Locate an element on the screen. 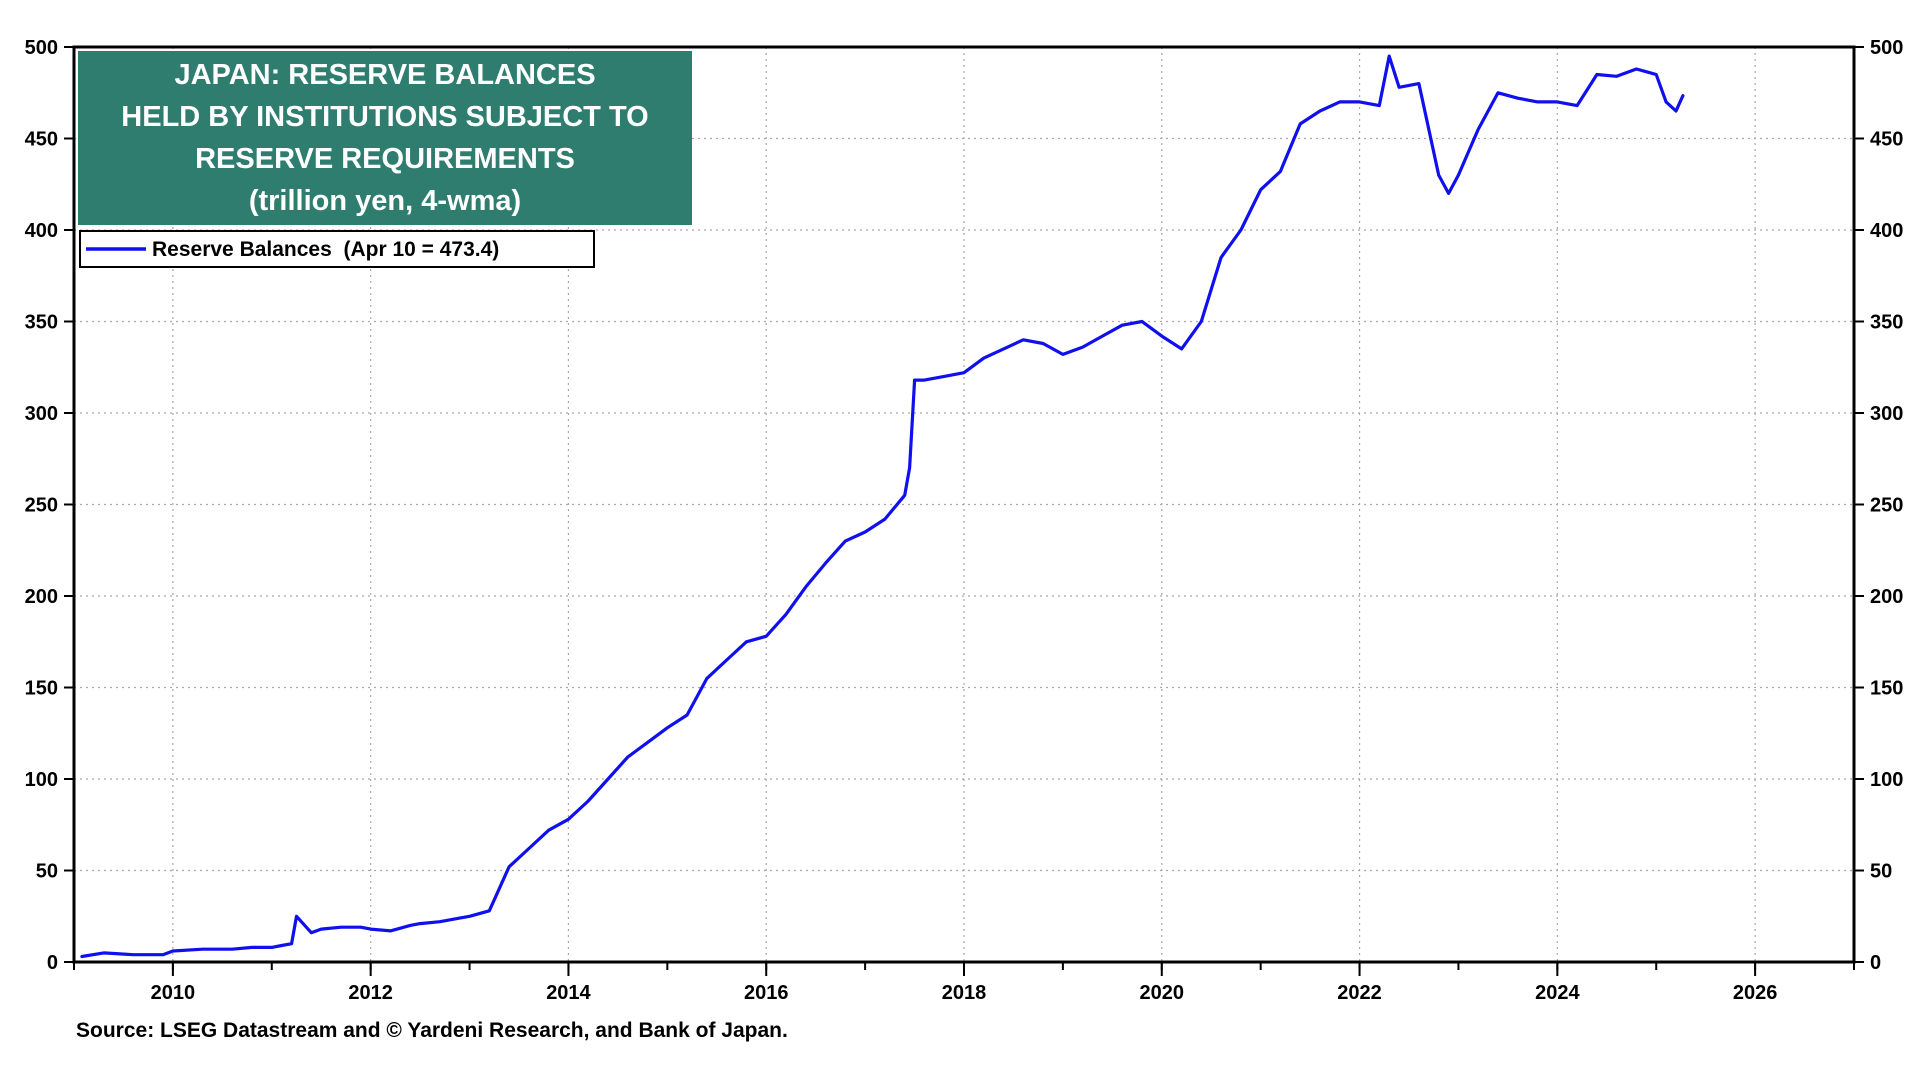  y-tick-label-right: 0 is located at coordinates (1875, 963).